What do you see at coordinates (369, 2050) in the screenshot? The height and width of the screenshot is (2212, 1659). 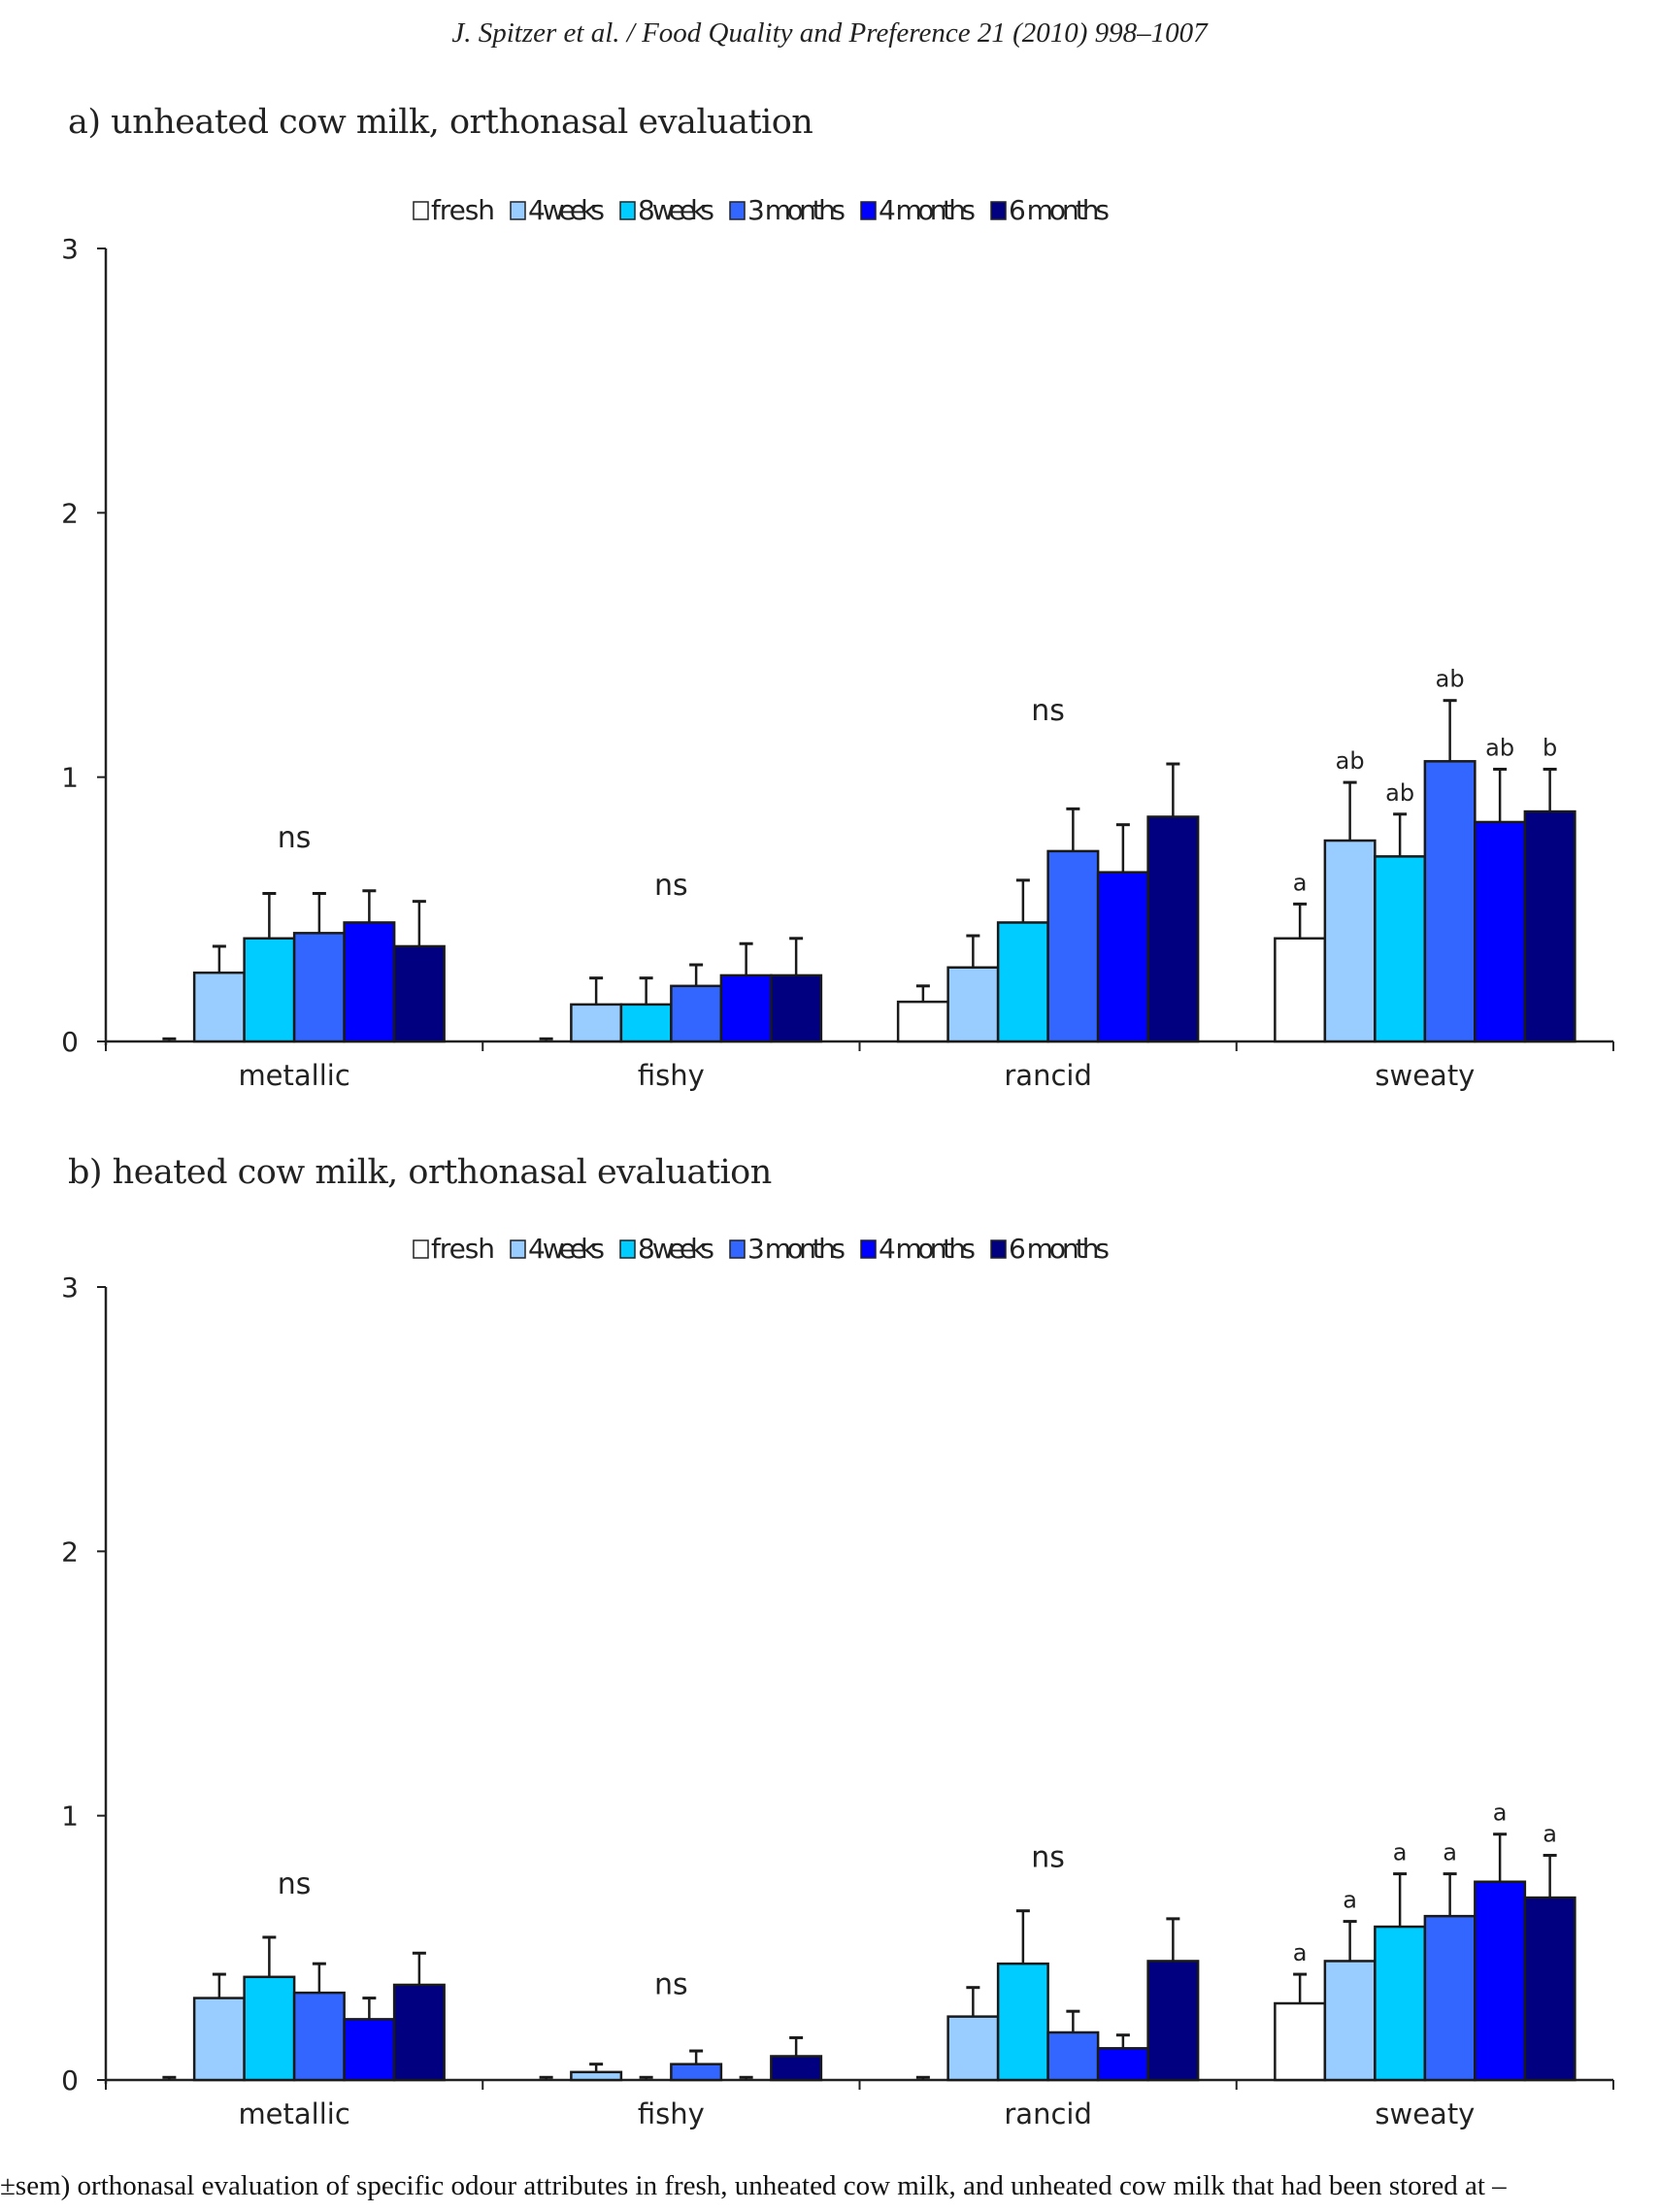 I see `bar-metallic-4-months` at bounding box center [369, 2050].